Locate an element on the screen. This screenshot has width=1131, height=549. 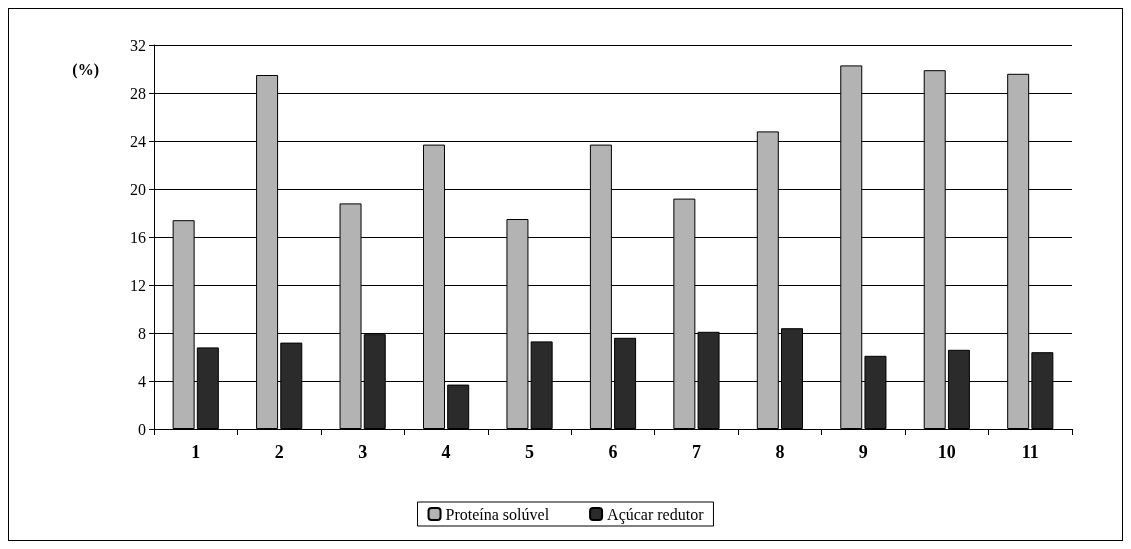
legend-label: Proteína solúvel is located at coordinates (497, 514).